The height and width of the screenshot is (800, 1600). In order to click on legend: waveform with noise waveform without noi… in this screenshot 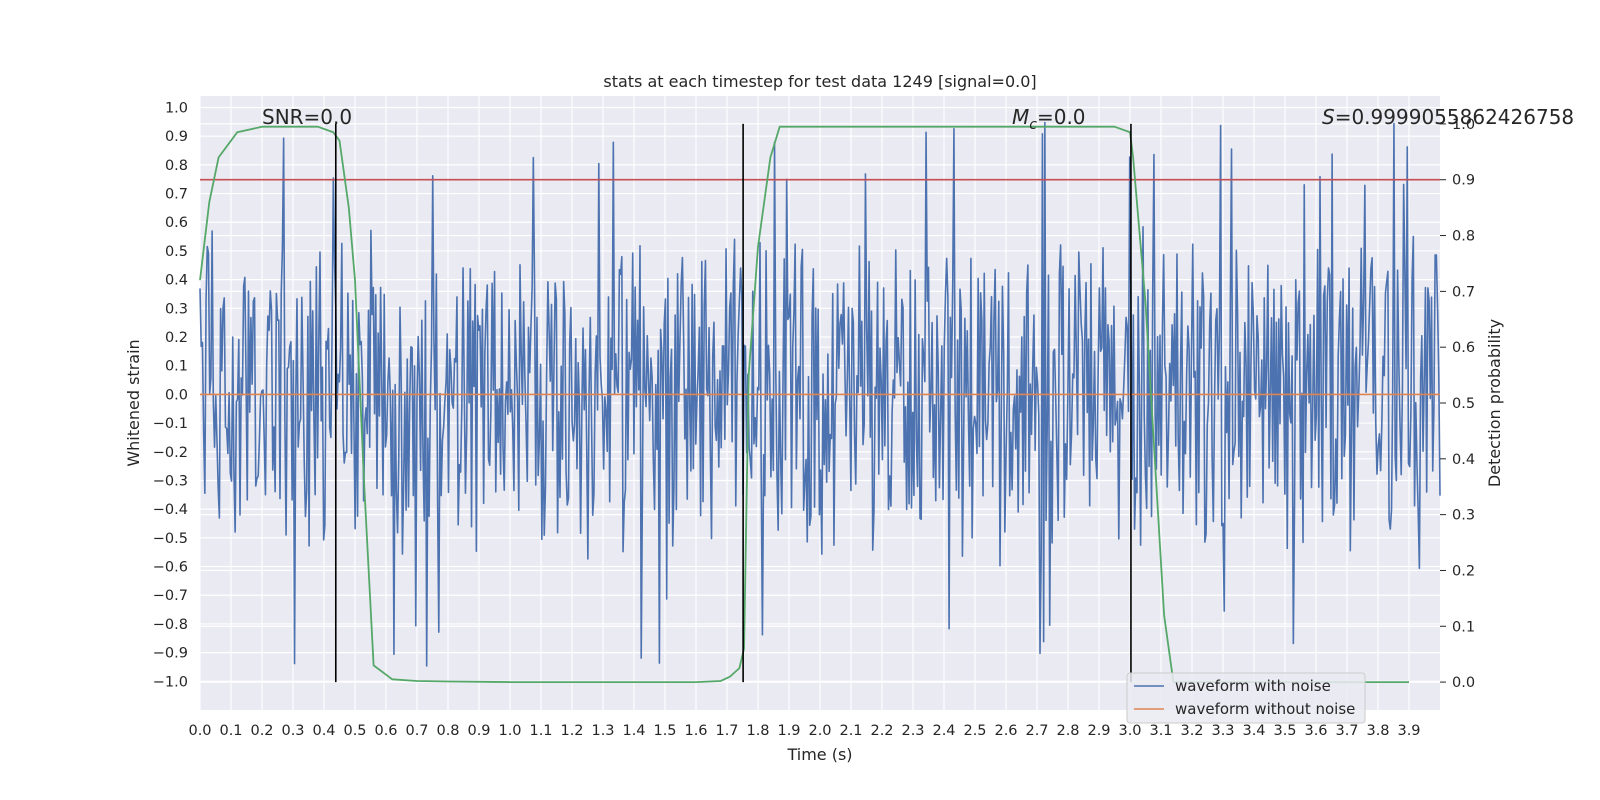, I will do `click(1246, 698)`.